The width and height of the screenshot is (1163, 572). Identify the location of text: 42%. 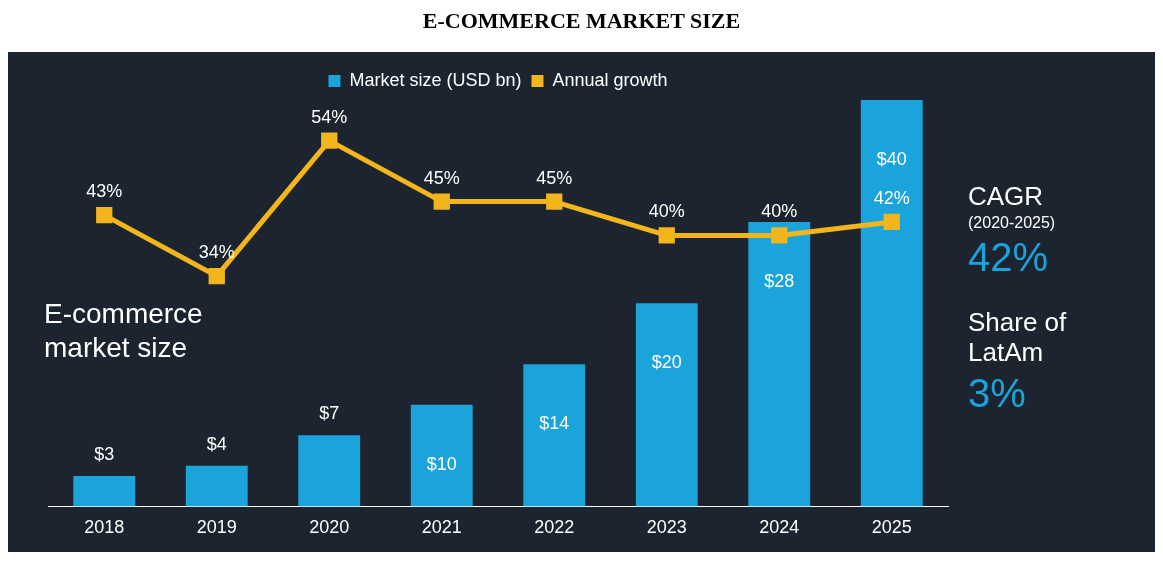
(1009, 257).